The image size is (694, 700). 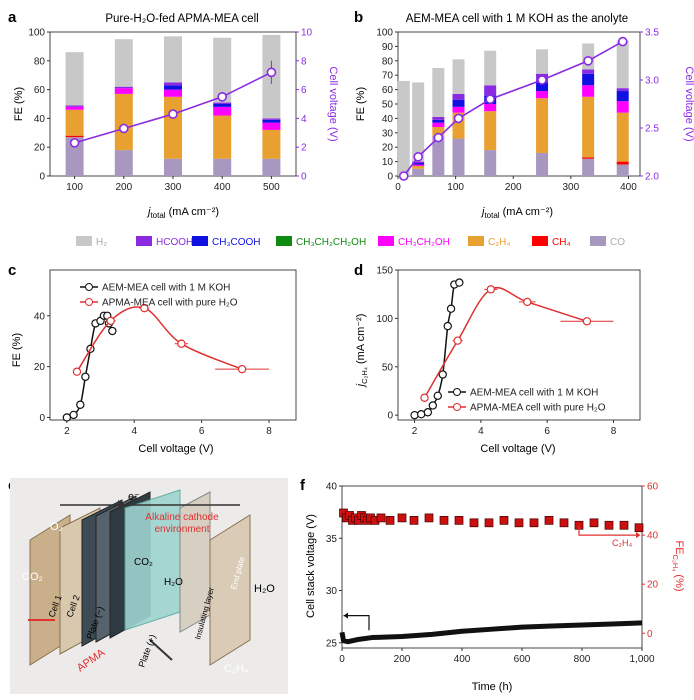 What do you see at coordinates (143, 562) in the screenshot?
I see `label-co2-membrane: CO₂` at bounding box center [143, 562].